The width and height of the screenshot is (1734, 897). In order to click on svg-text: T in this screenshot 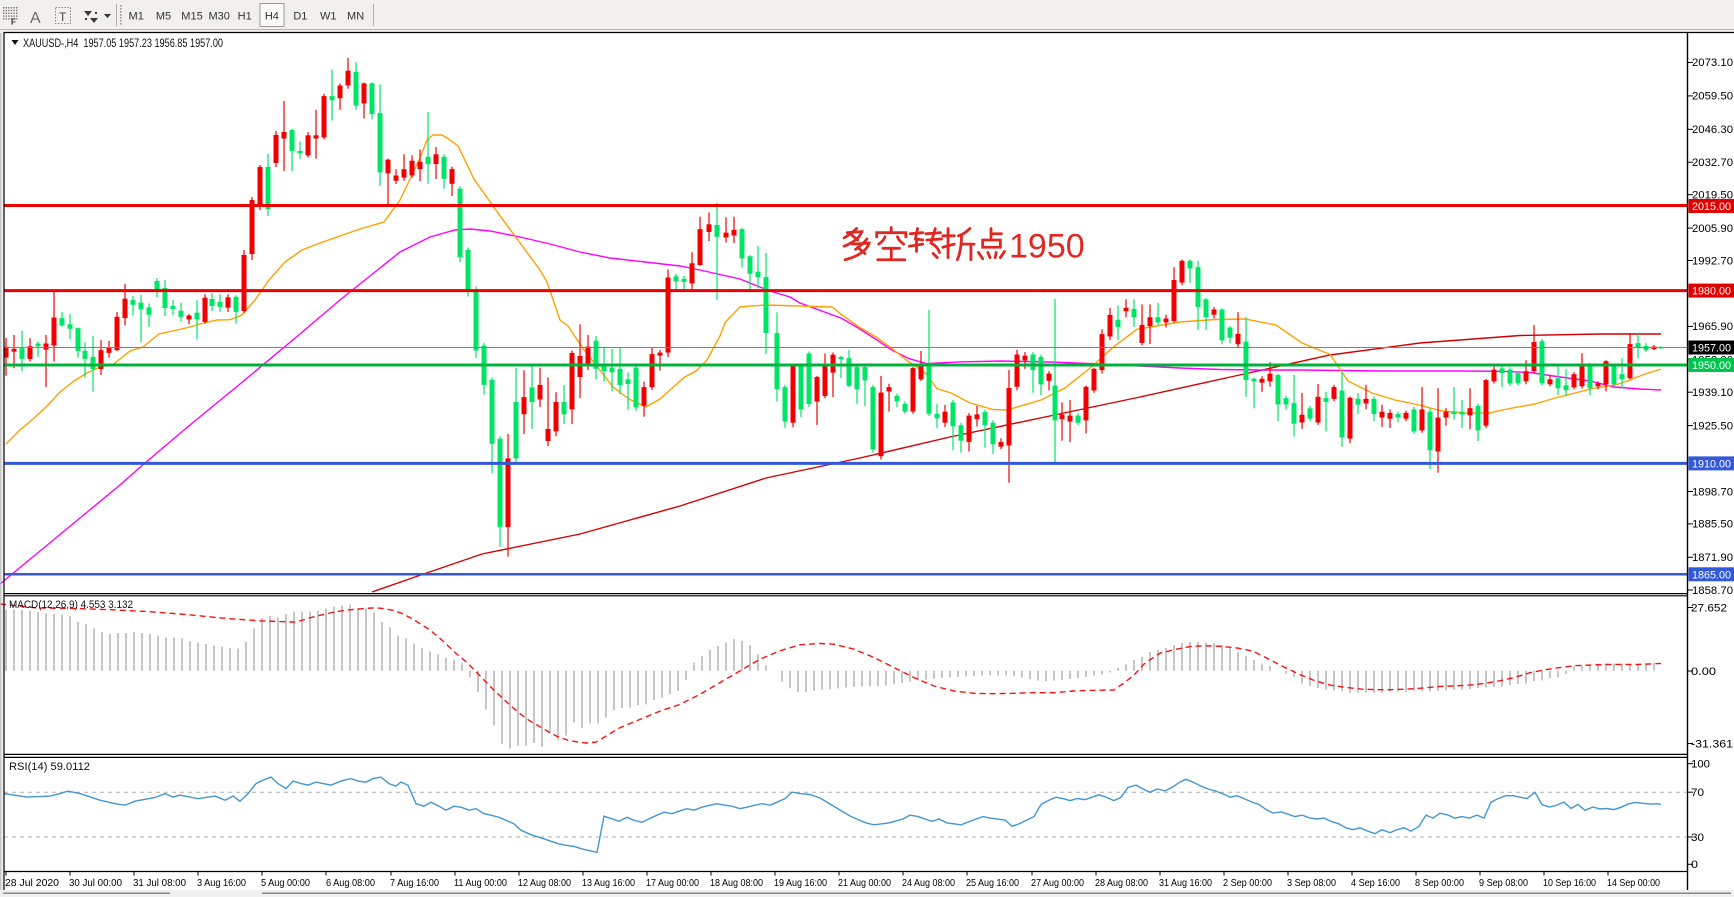, I will do `click(63, 17)`.